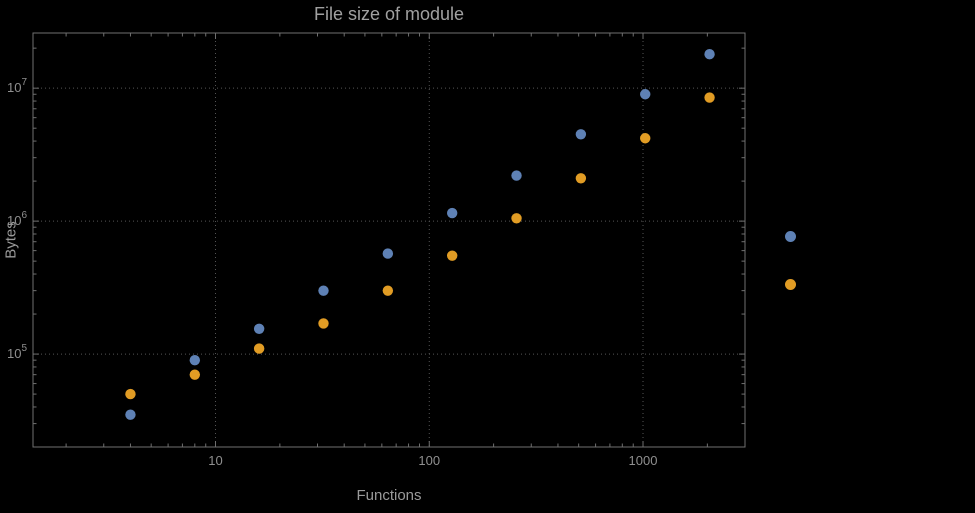  What do you see at coordinates (17, 86) in the screenshot?
I see `y-tick-label: 10⁷` at bounding box center [17, 86].